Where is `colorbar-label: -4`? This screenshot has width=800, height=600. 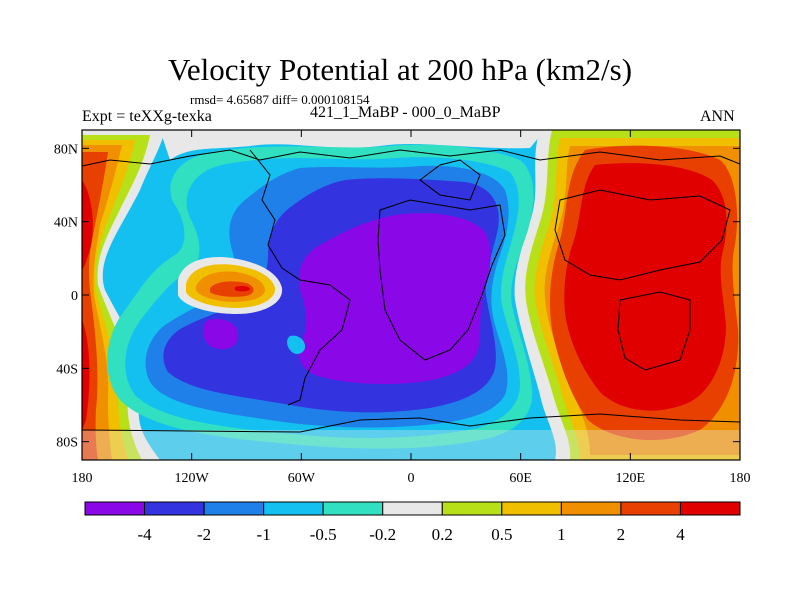 colorbar-label: -4 is located at coordinates (144, 534).